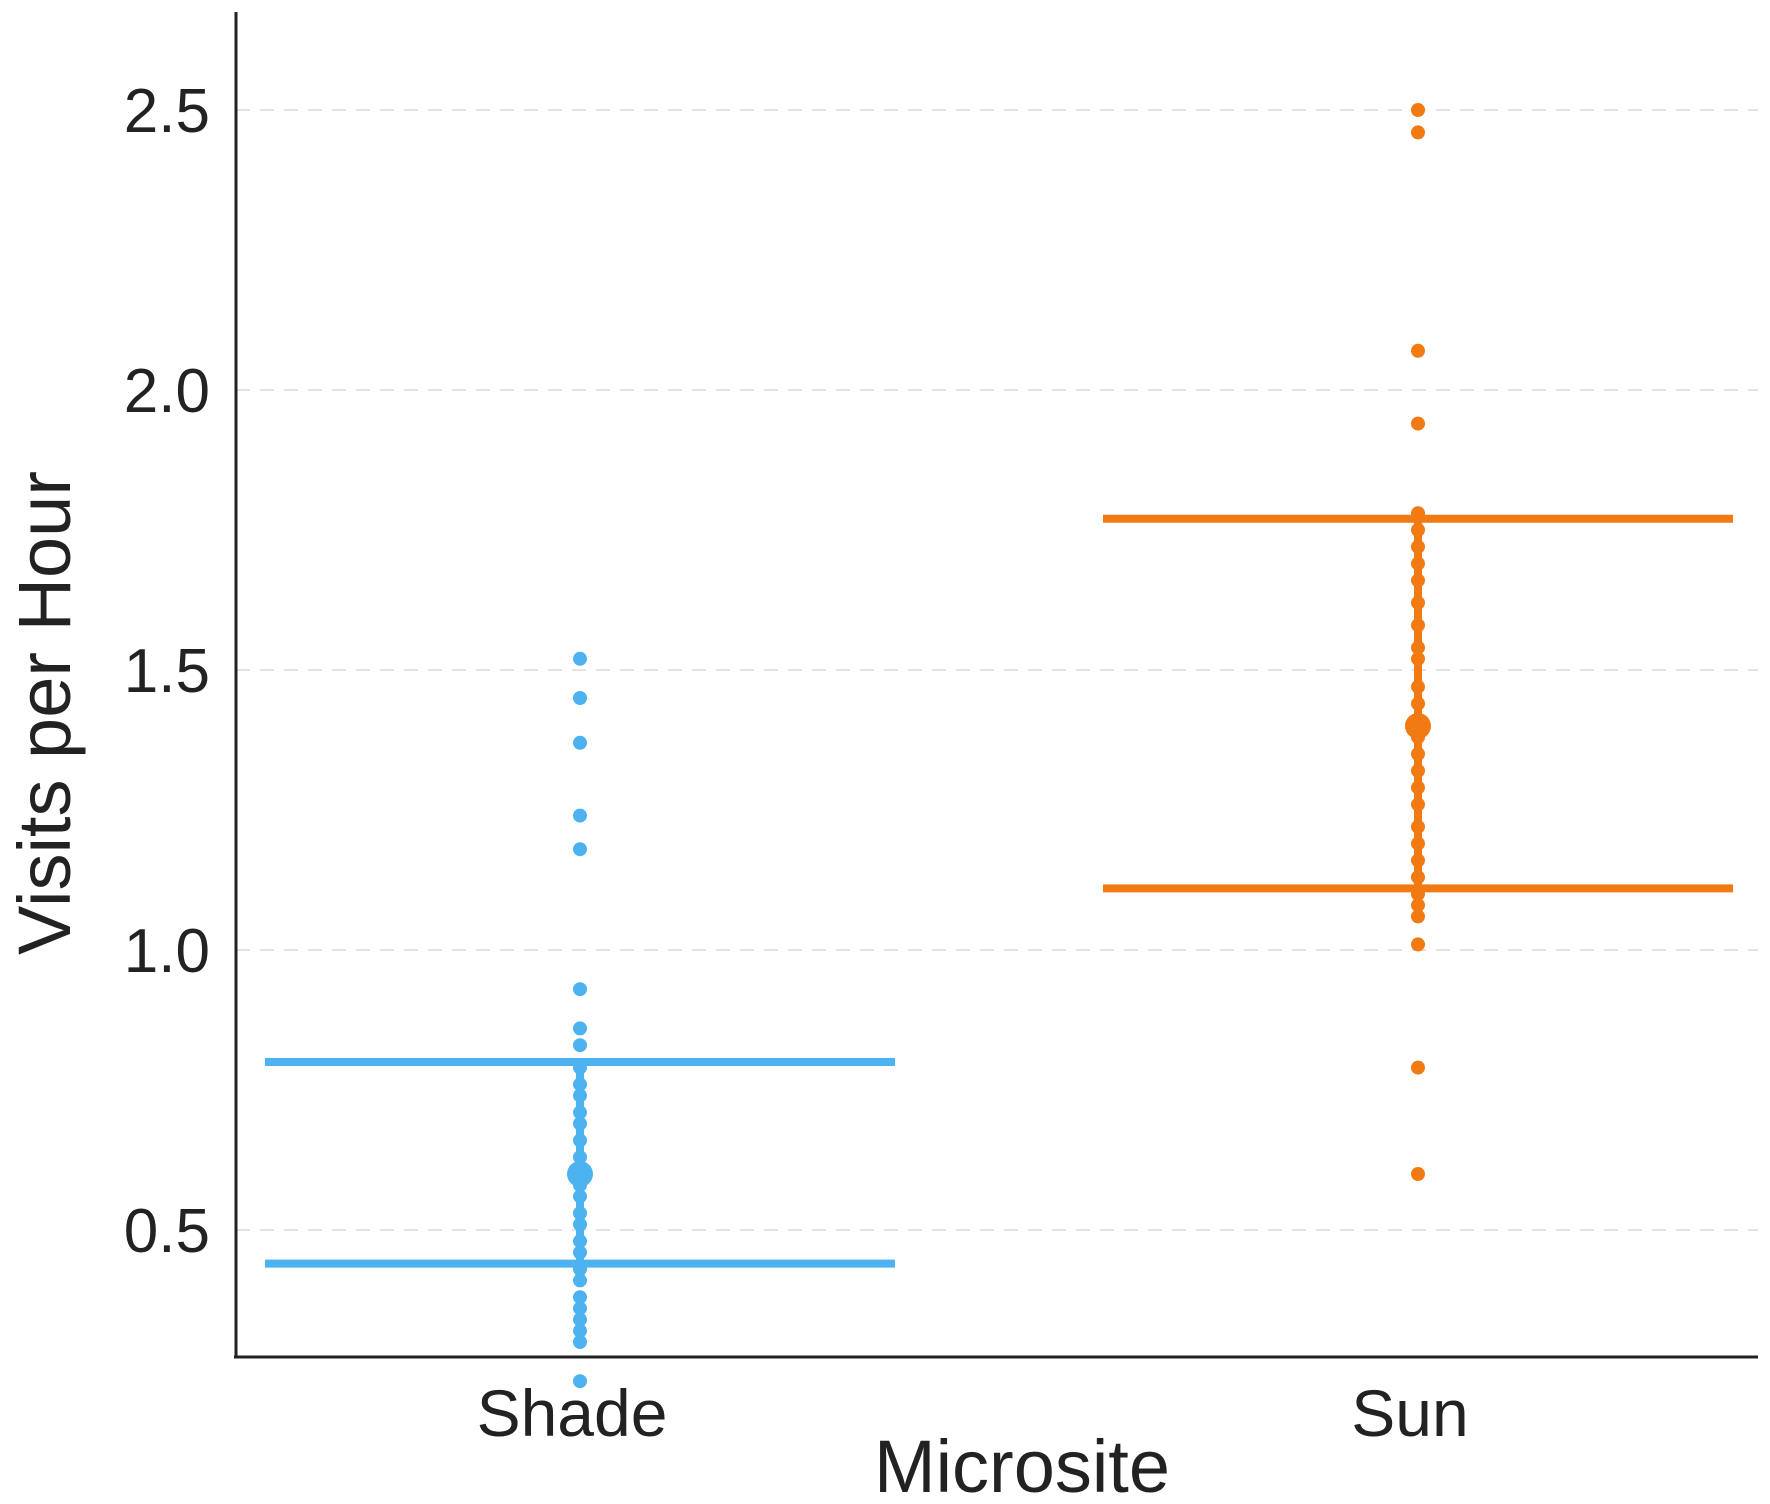 This screenshot has width=1770, height=1504. I want to click on x-category-label: Shade, so click(572, 1413).